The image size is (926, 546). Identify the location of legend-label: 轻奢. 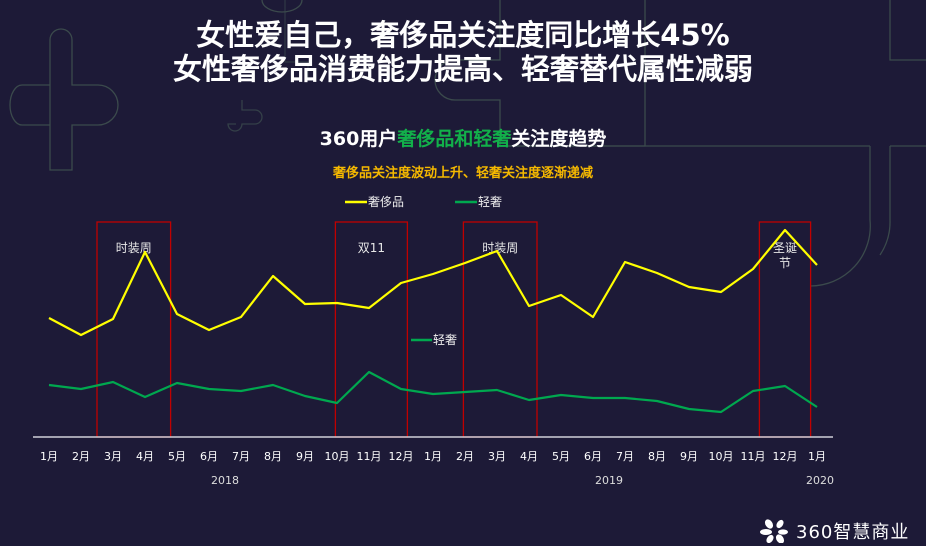
(490, 202).